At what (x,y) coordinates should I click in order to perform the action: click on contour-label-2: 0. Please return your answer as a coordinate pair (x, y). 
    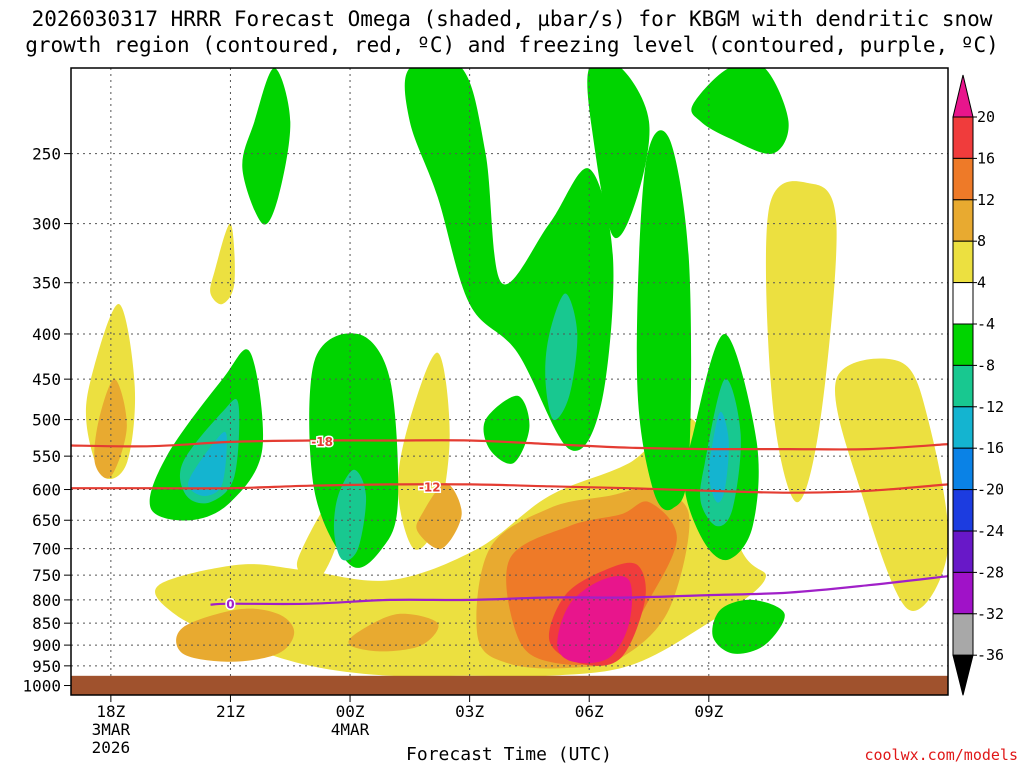
    Looking at the image, I should click on (230, 605).